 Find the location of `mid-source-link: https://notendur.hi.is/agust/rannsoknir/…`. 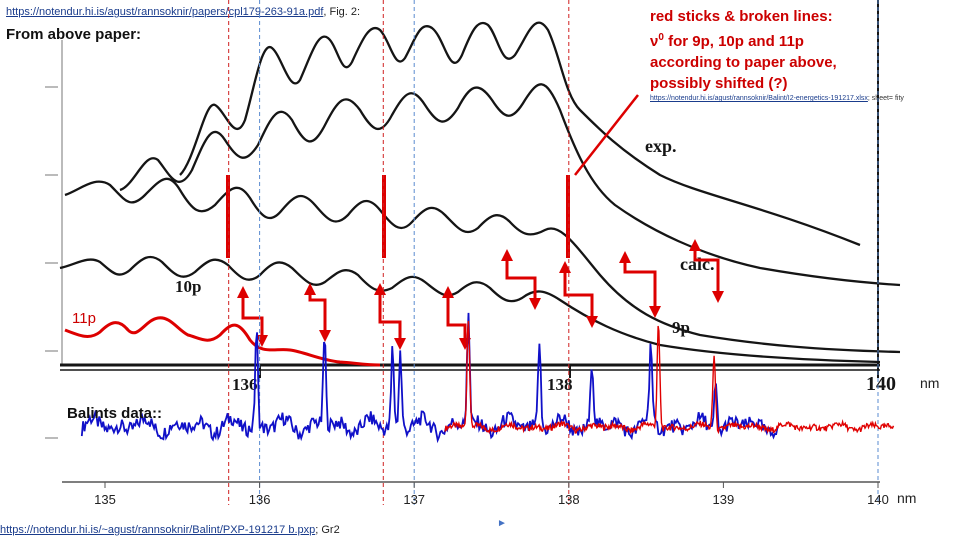

mid-source-link: https://notendur.hi.is/agust/rannsoknir/… is located at coordinates (777, 98).